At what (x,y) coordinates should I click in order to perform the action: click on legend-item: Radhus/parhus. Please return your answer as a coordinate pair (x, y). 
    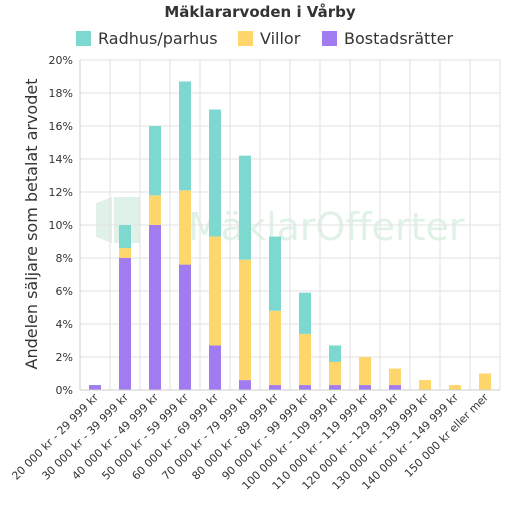
    Looking at the image, I should click on (147, 38).